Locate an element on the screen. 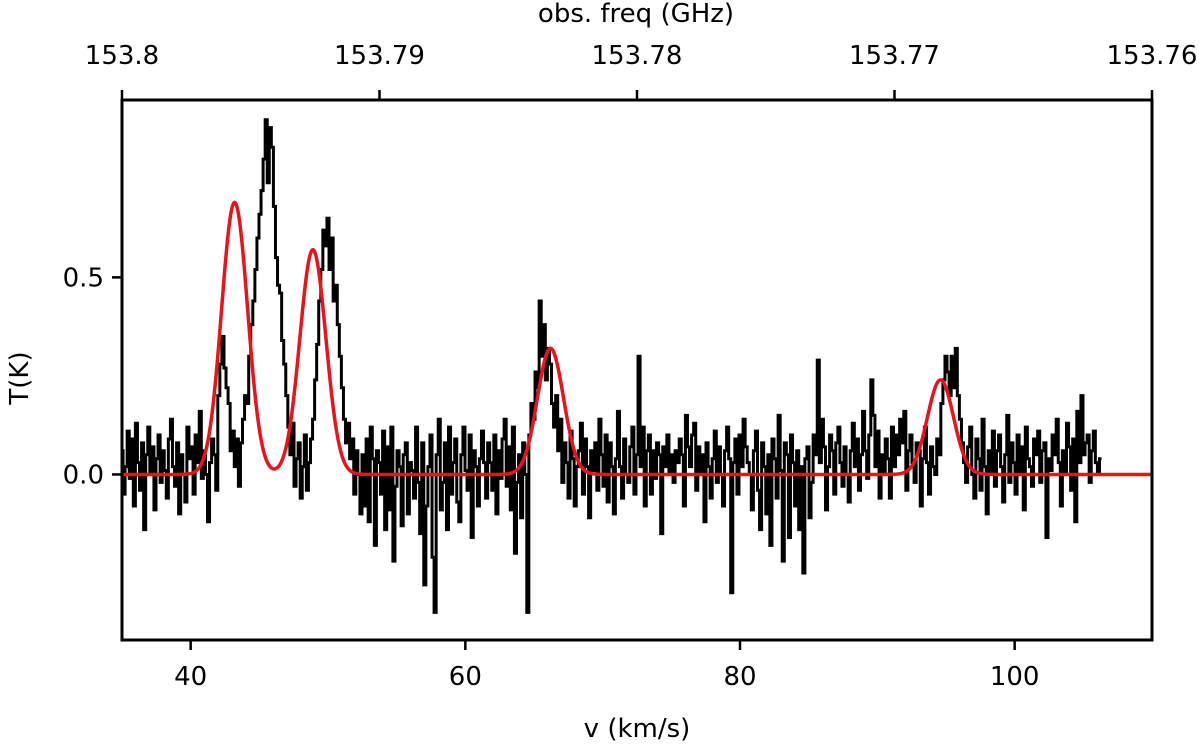 The height and width of the screenshot is (748, 1200). x-tick-label: 100 is located at coordinates (1015, 677).